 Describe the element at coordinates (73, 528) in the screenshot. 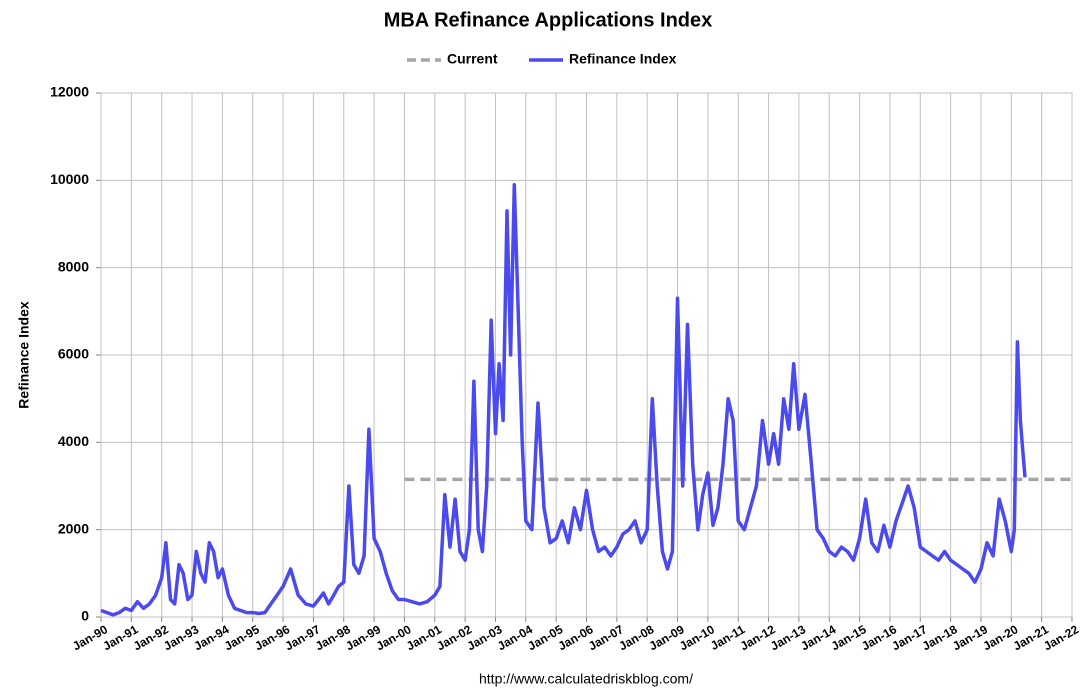

I see `y-tick-label: 2000` at that location.